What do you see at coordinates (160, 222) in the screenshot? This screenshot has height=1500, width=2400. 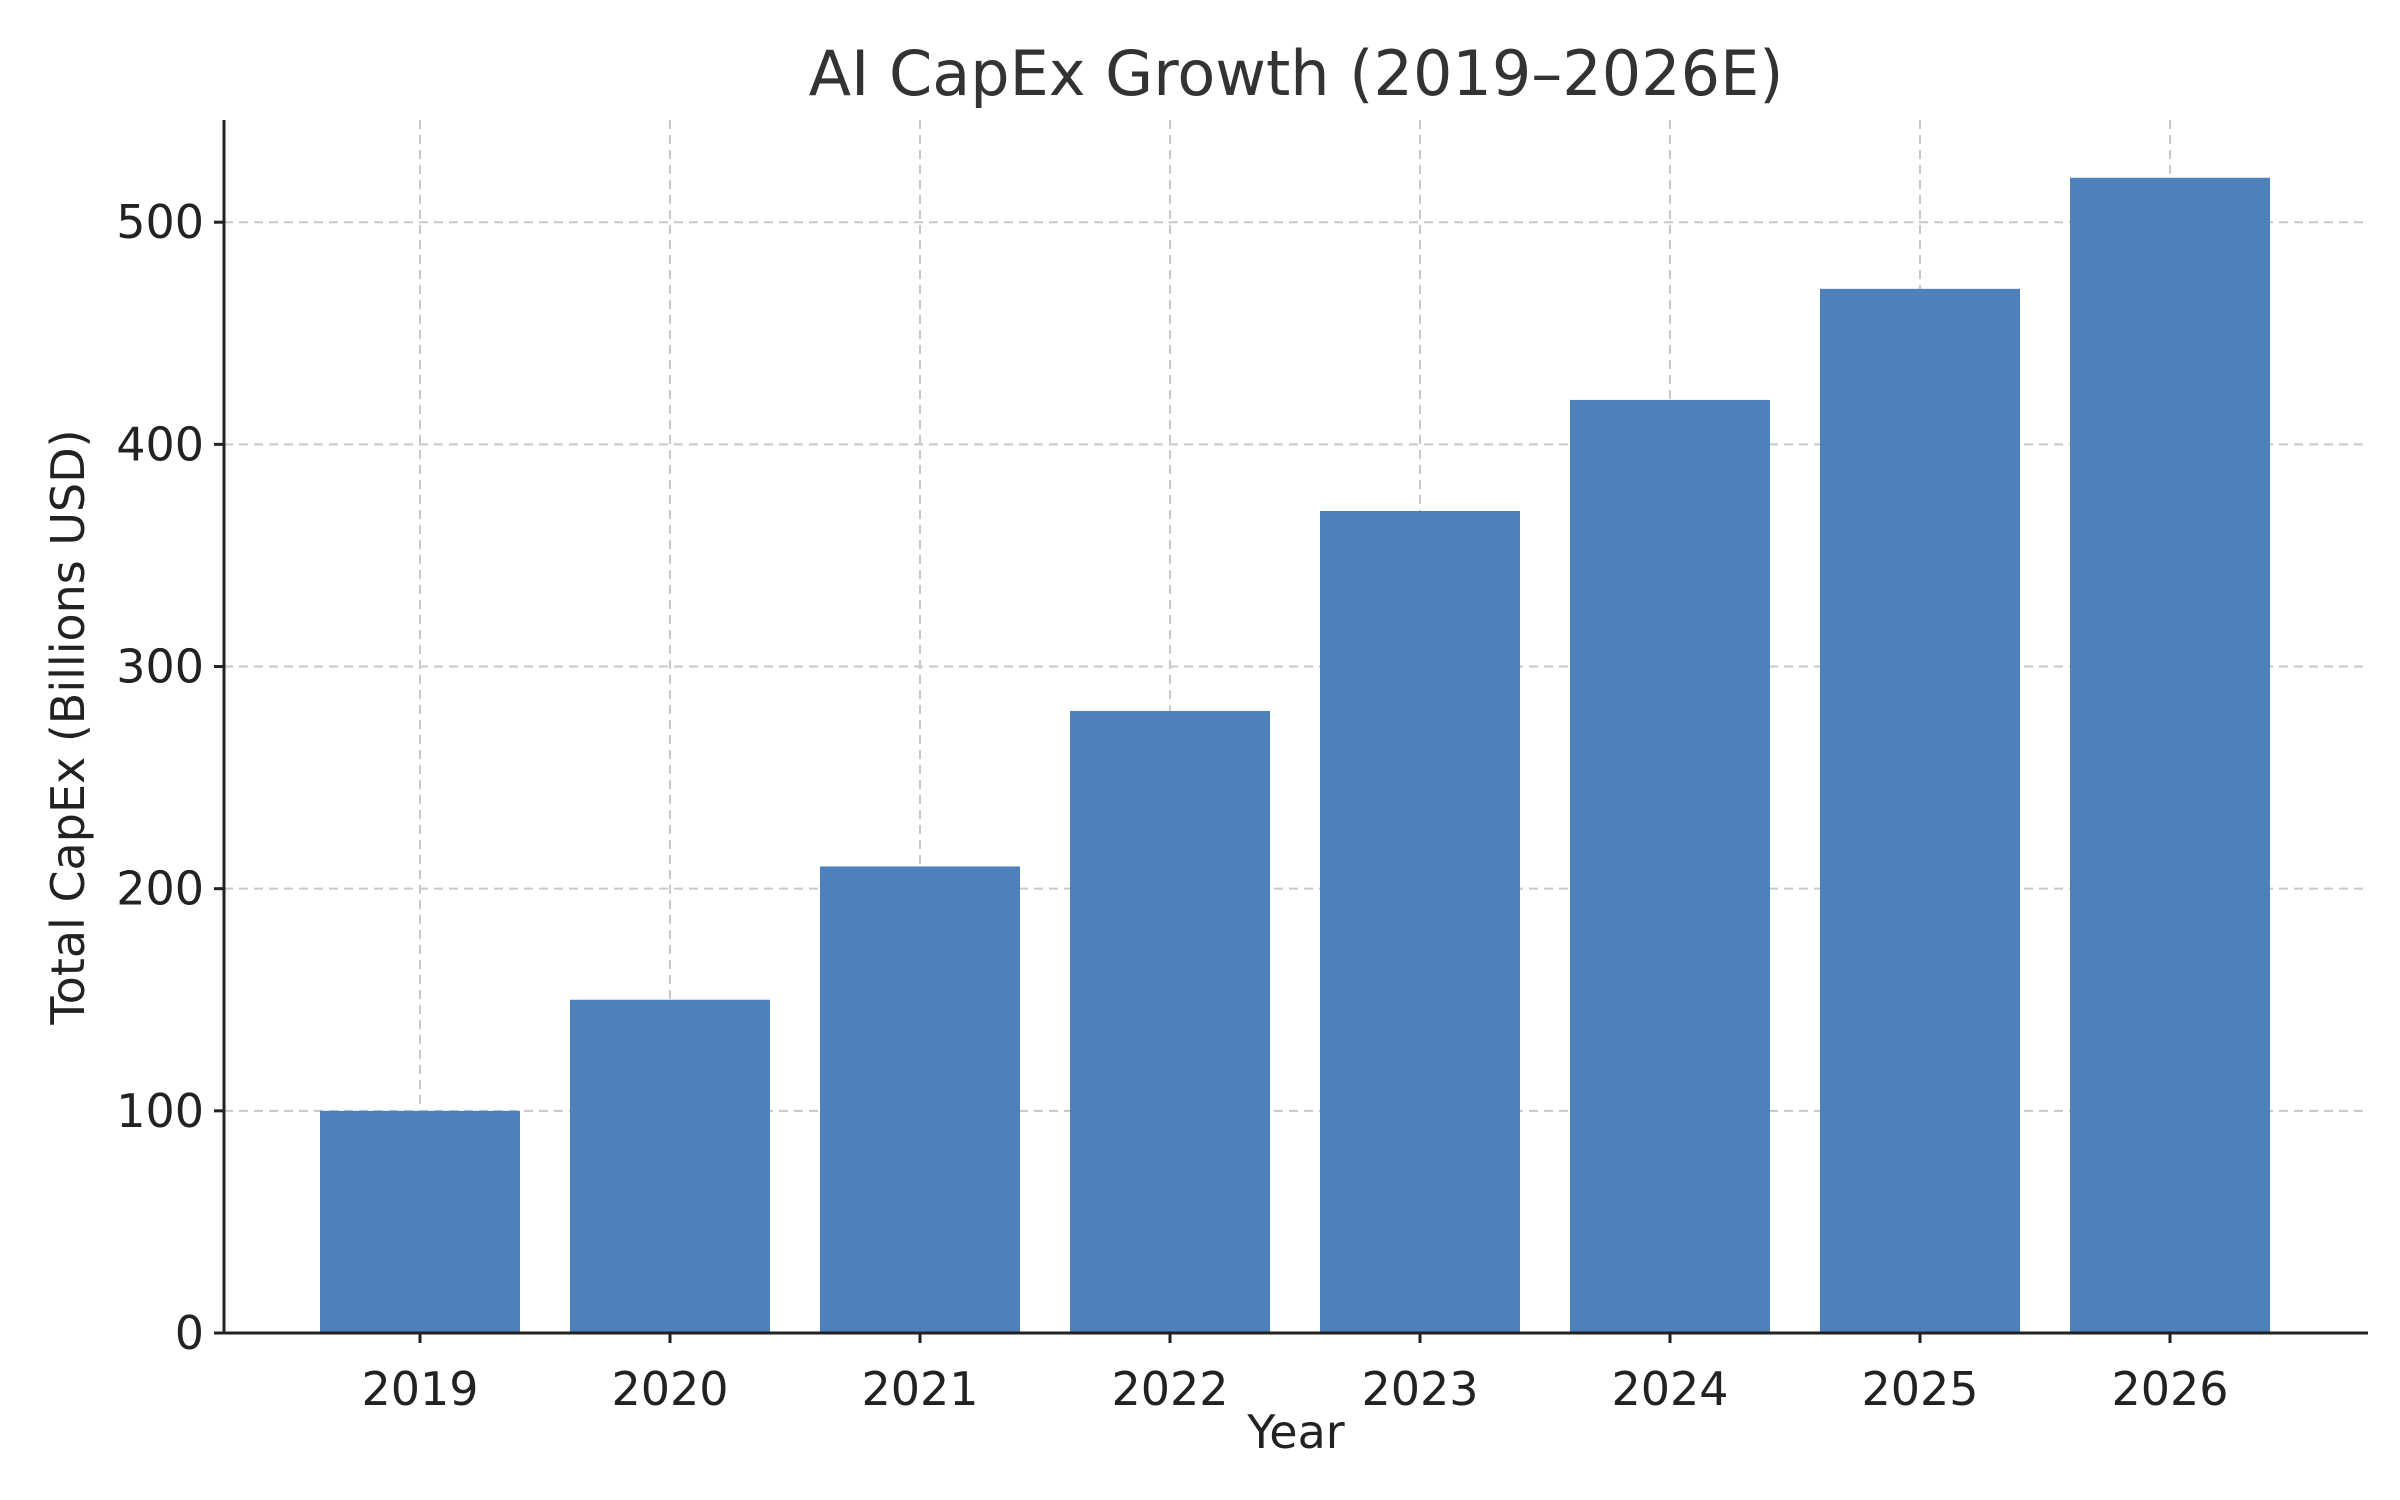 I see `y-tick-label: 500` at bounding box center [160, 222].